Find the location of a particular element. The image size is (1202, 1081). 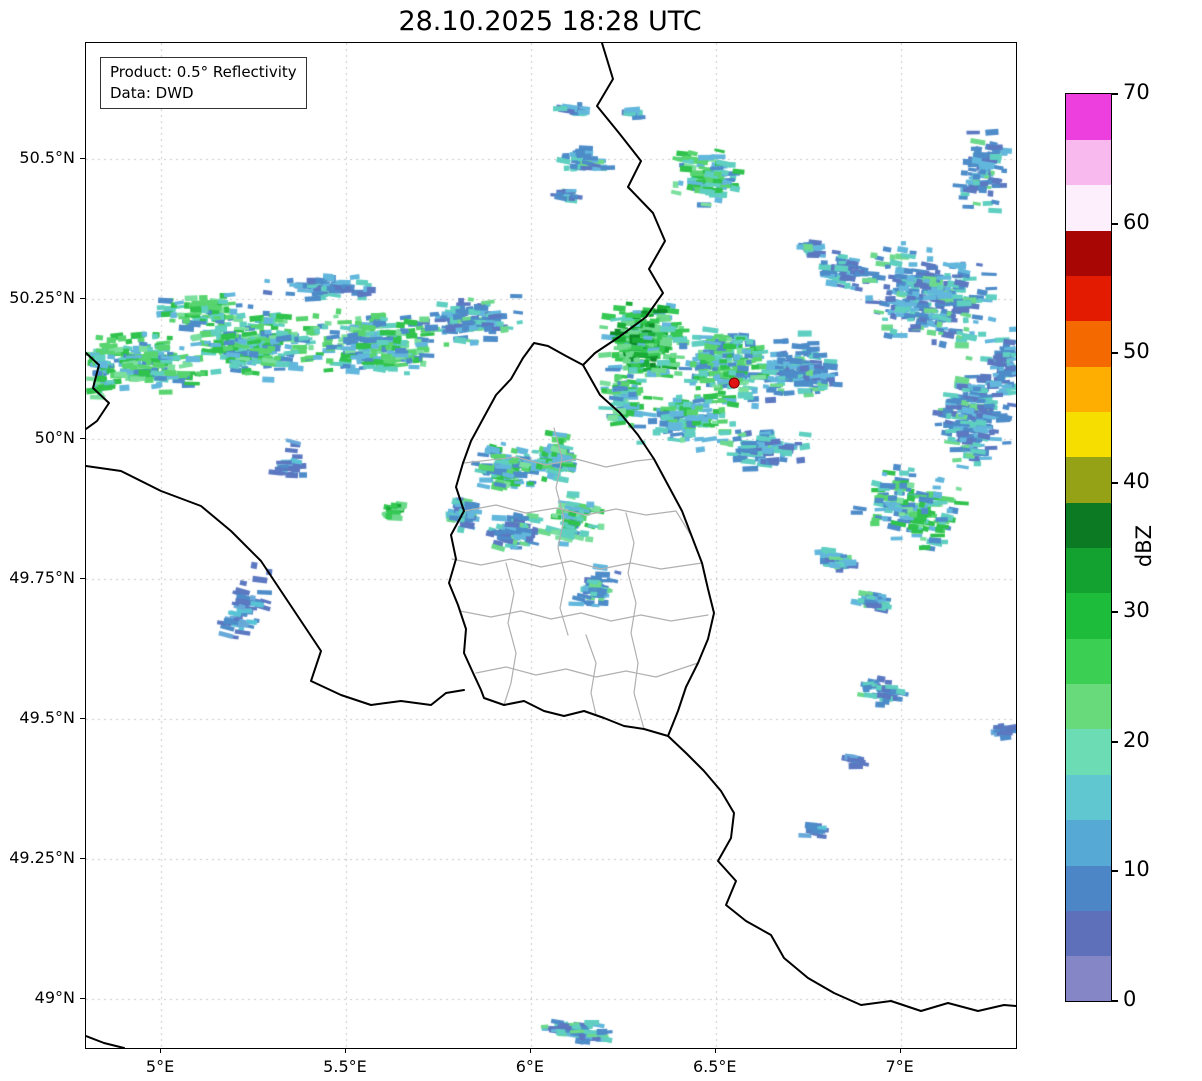

y-tick-label: 49.25°N is located at coordinates (42, 858).